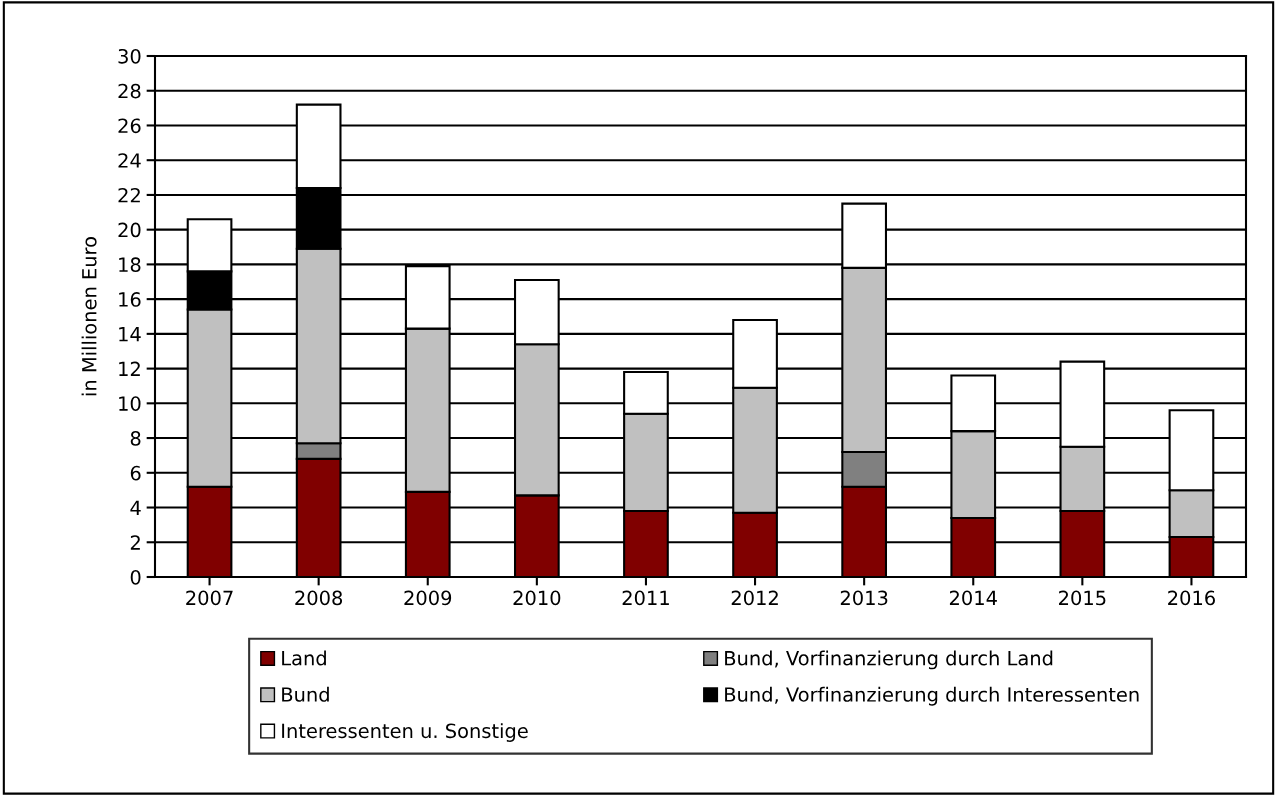 The height and width of the screenshot is (796, 1277). What do you see at coordinates (135, 507) in the screenshot?
I see `y-tick-label: 4` at bounding box center [135, 507].